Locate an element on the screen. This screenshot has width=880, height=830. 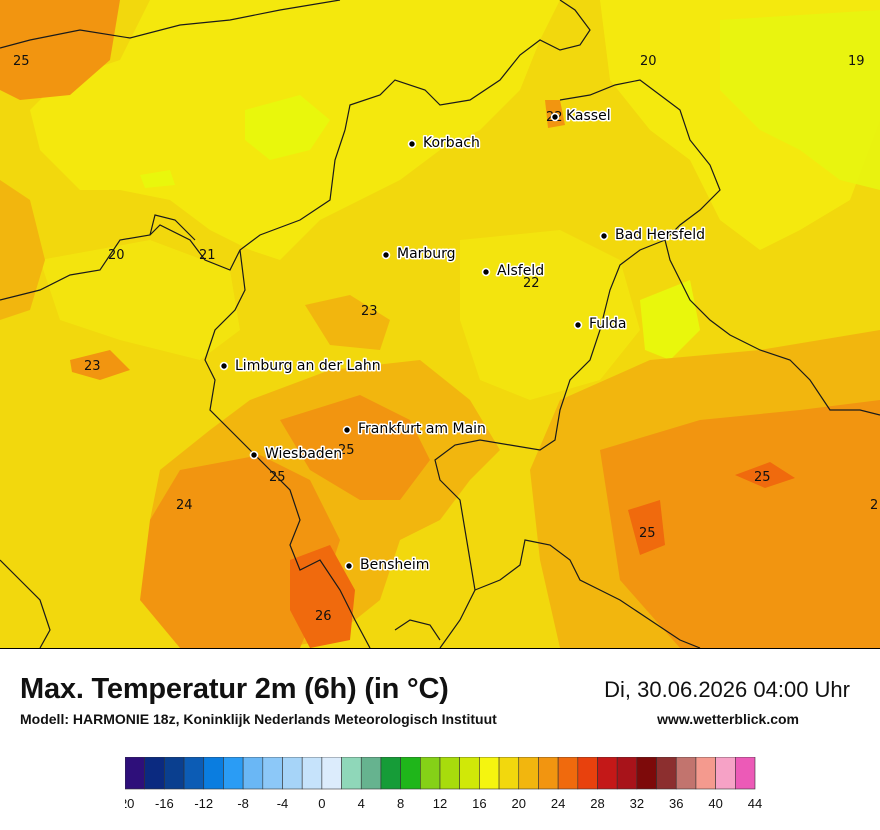
field-25-zone-frankfurt is located at coordinates (355, 447).